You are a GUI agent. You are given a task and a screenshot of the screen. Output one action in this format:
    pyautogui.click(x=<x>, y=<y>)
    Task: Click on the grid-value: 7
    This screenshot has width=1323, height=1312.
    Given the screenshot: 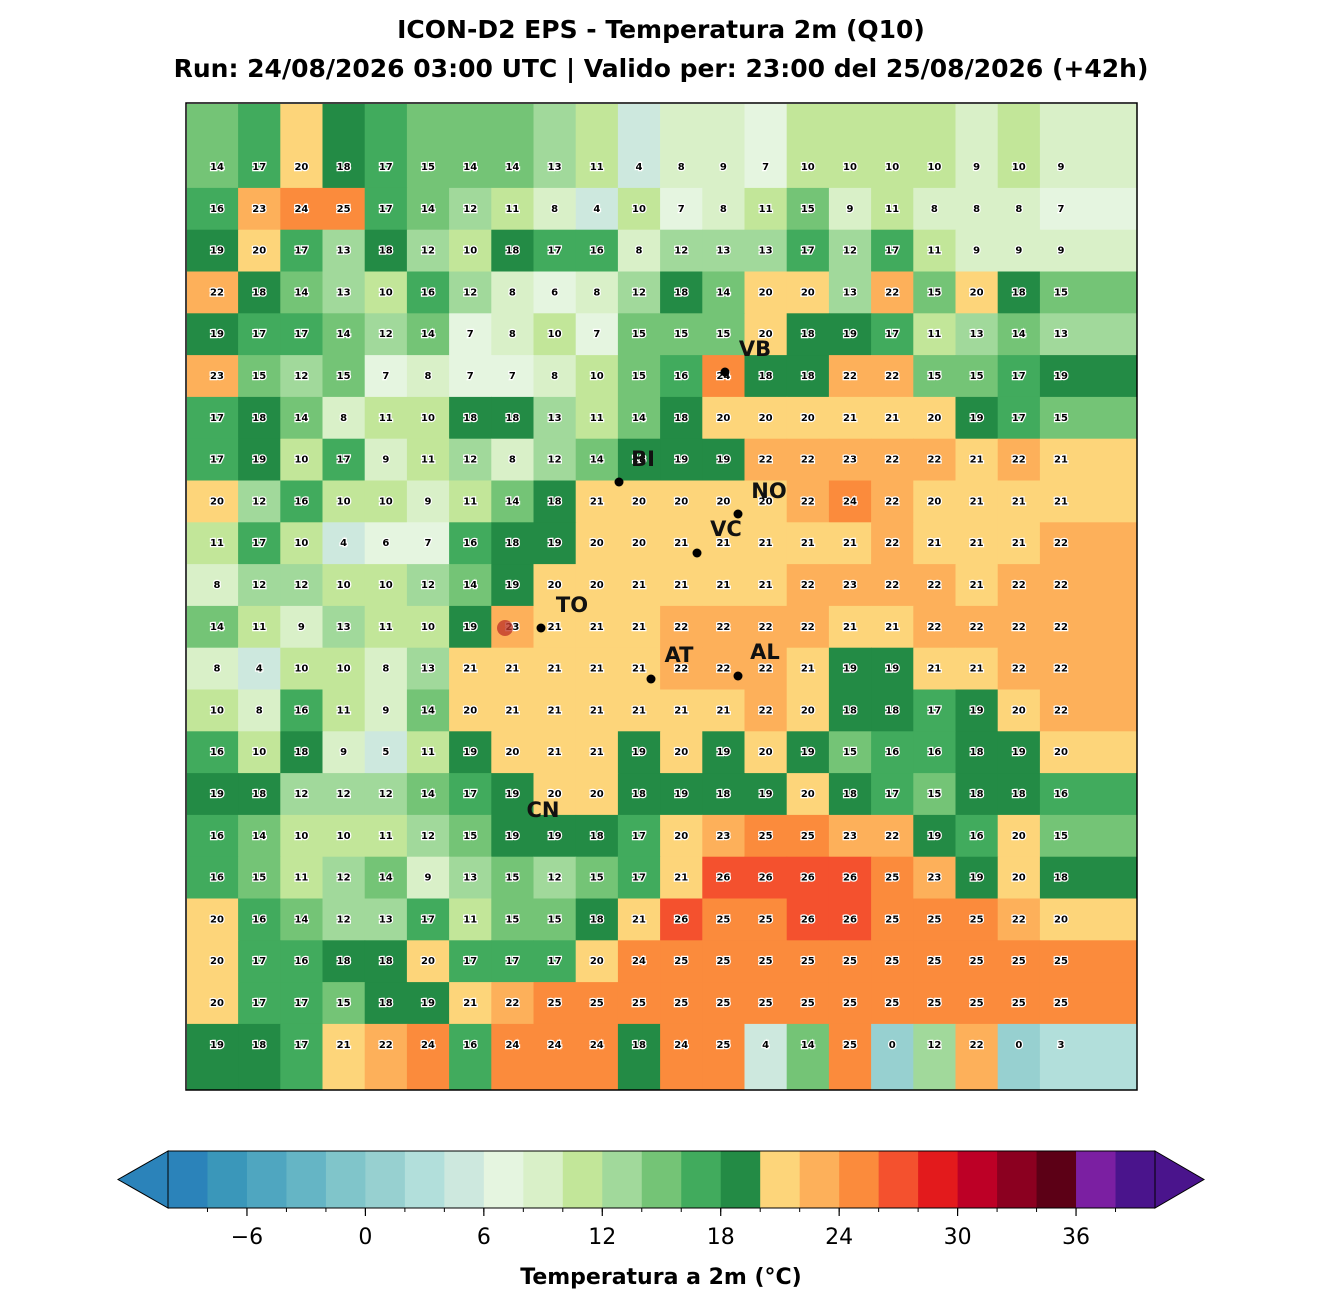 What is the action you would take?
    pyautogui.click(x=1061, y=209)
    